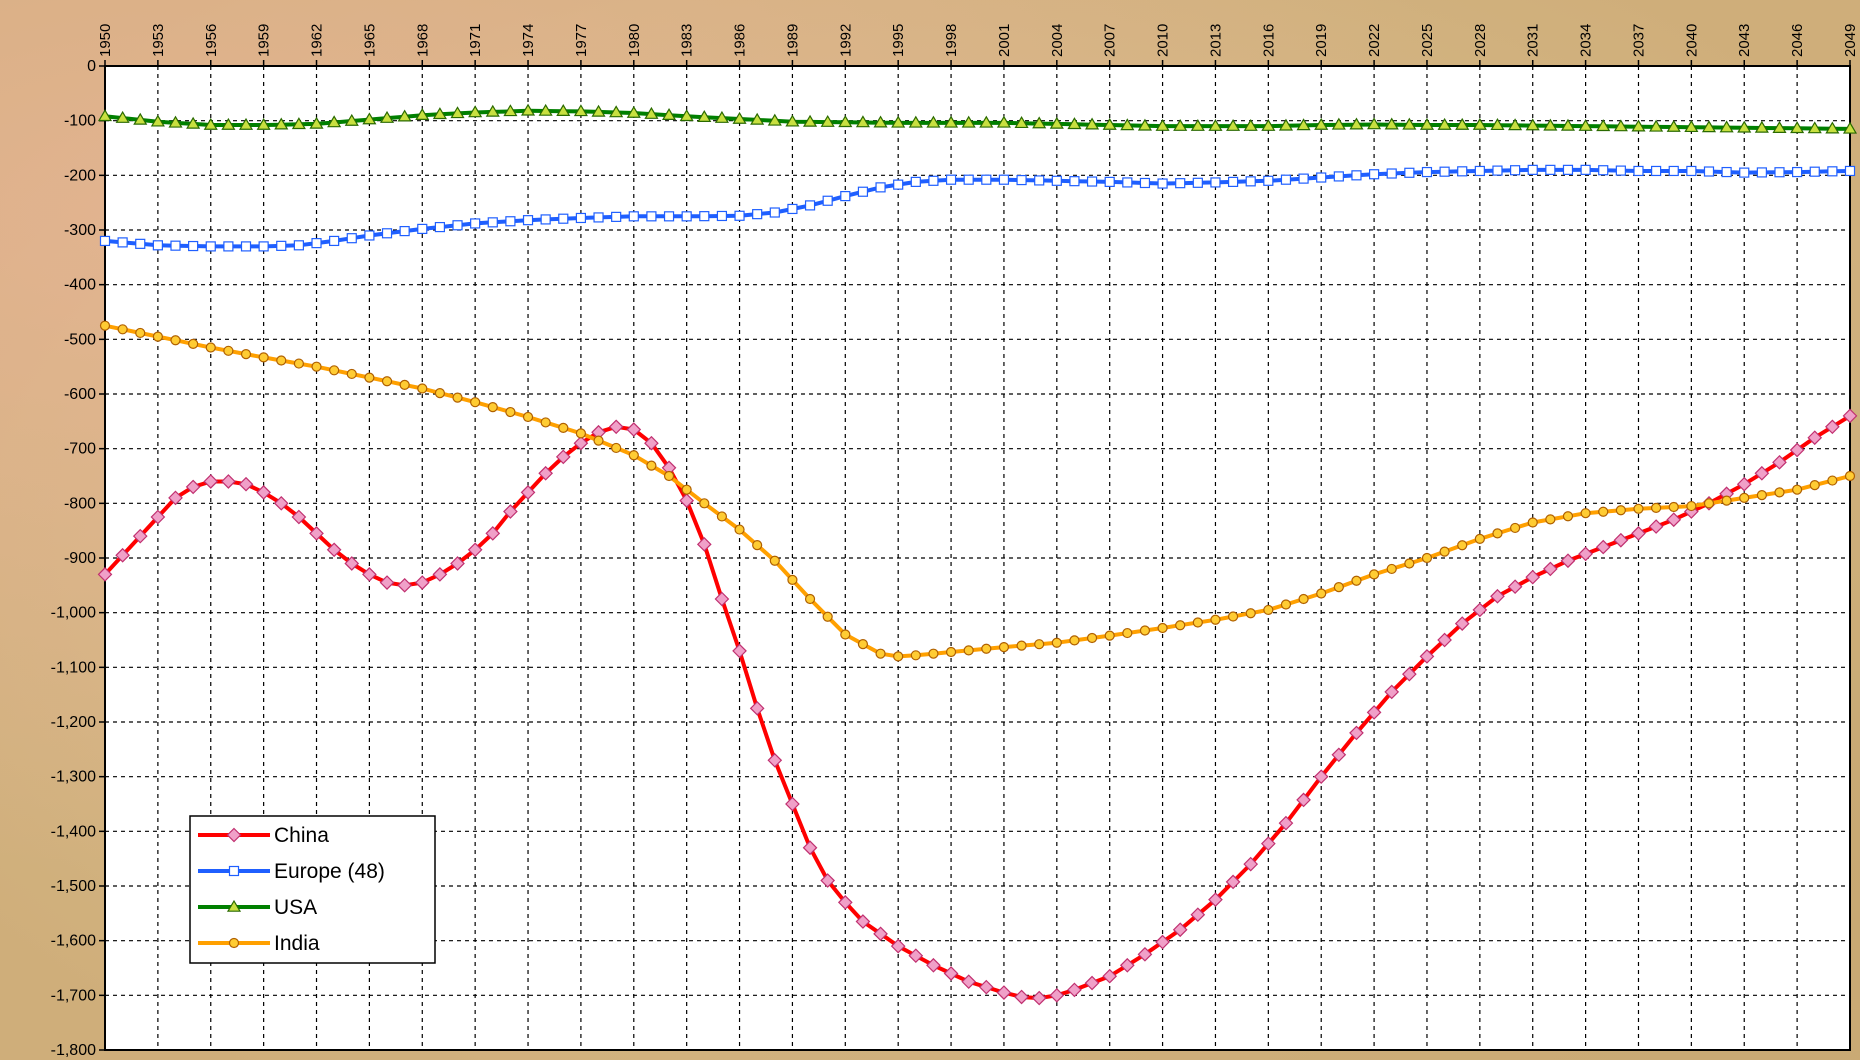  What do you see at coordinates (295, 907) in the screenshot?
I see `legend-label: USA` at bounding box center [295, 907].